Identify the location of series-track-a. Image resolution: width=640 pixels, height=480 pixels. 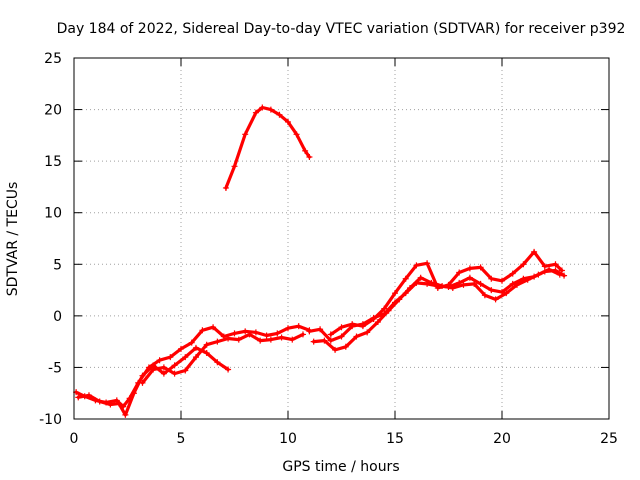
(193, 366).